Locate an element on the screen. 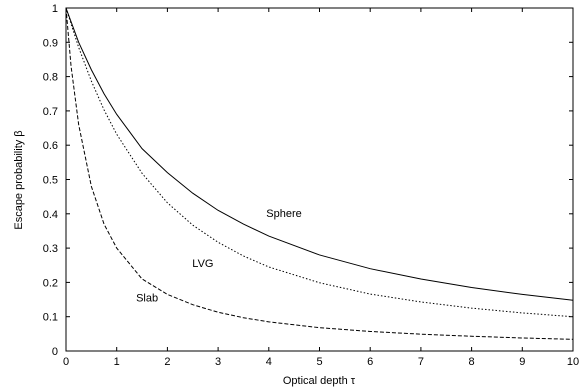 This screenshot has width=586, height=390. y-tick-label: 0.2 is located at coordinates (50, 283).